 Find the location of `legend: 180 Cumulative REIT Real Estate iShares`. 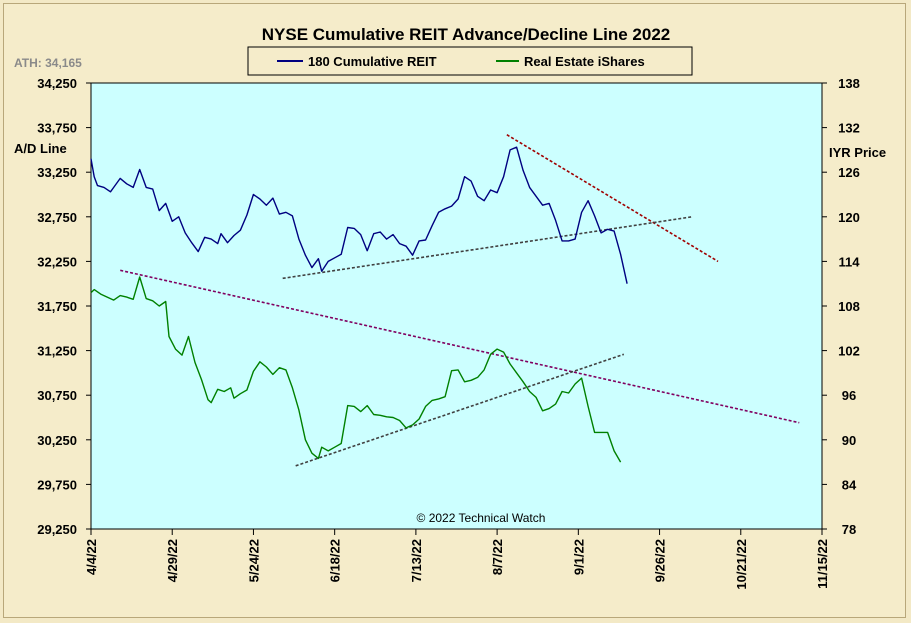

legend: 180 Cumulative REIT Real Estate iShares is located at coordinates (470, 61).